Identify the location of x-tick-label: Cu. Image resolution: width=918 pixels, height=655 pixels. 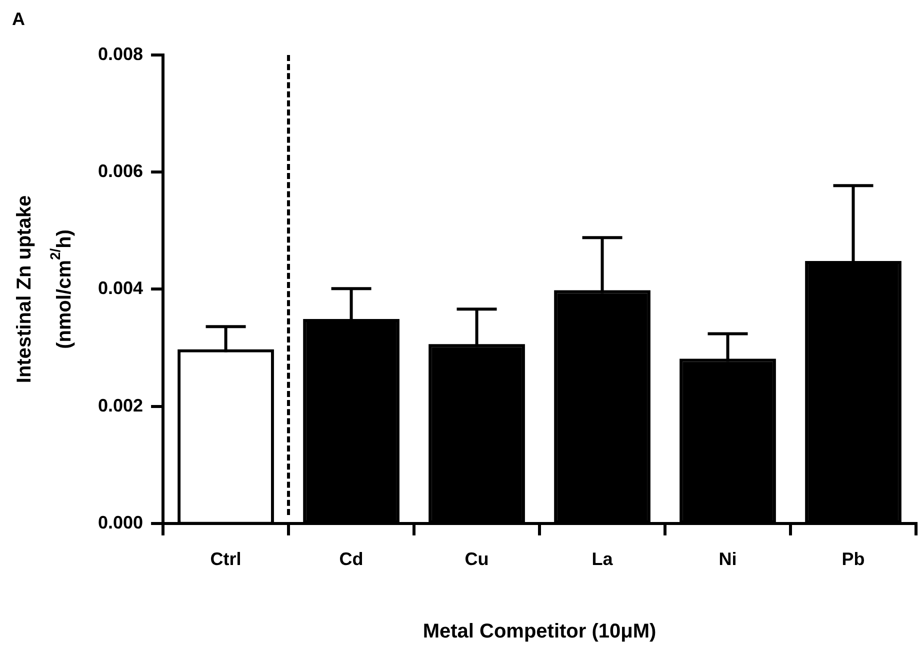
(476, 559).